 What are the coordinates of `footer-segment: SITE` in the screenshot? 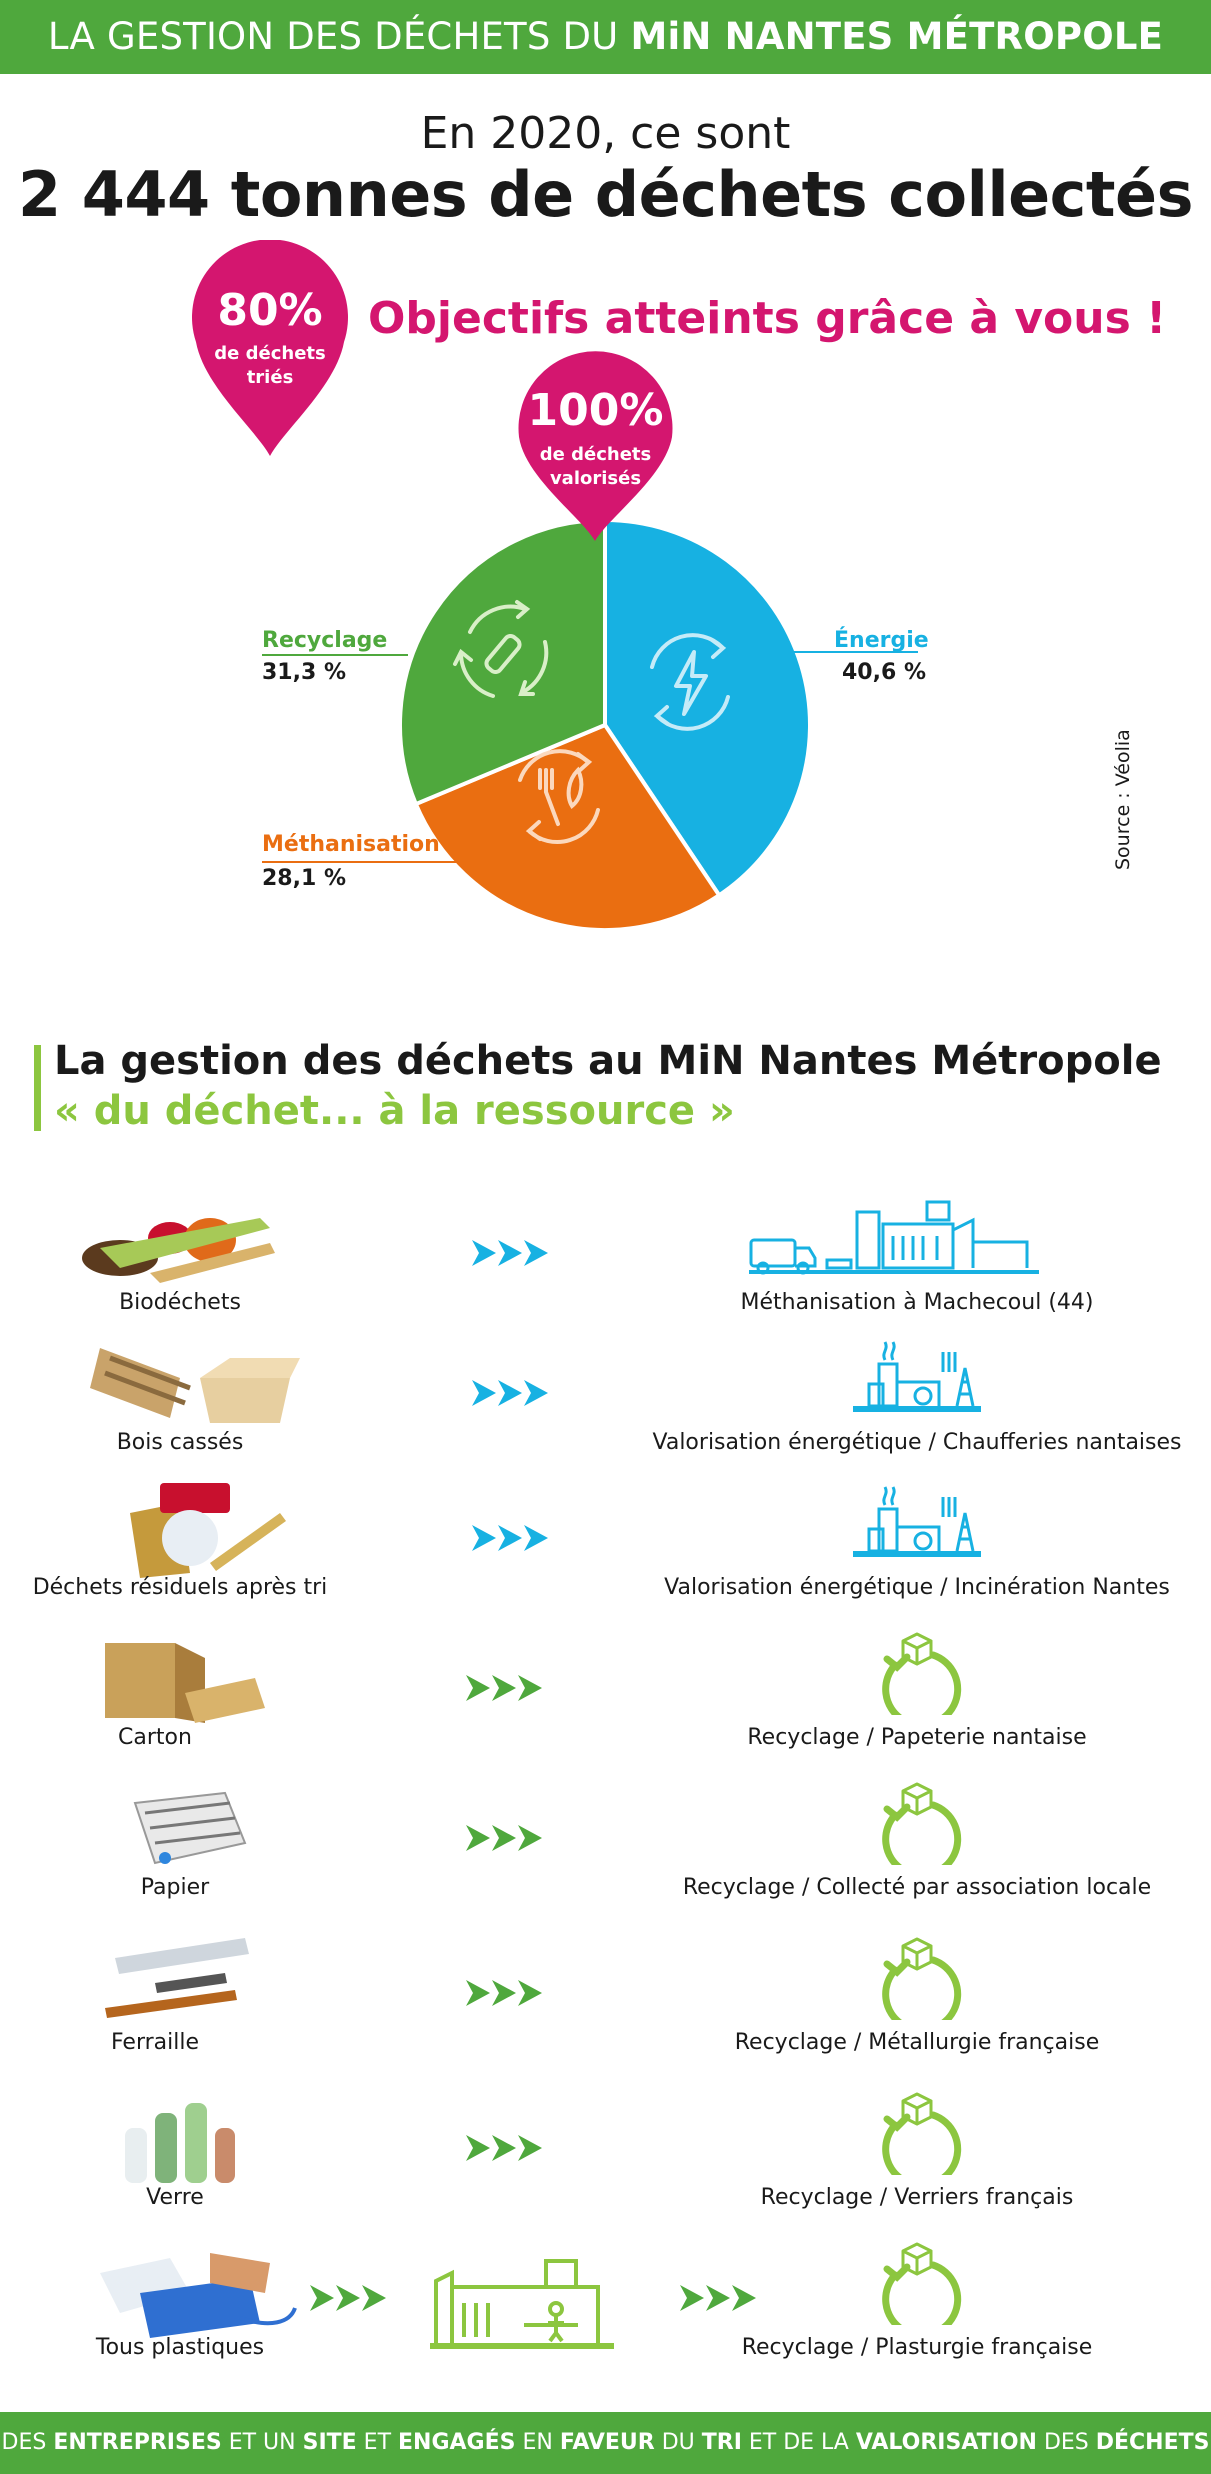 It's located at (329, 2442).